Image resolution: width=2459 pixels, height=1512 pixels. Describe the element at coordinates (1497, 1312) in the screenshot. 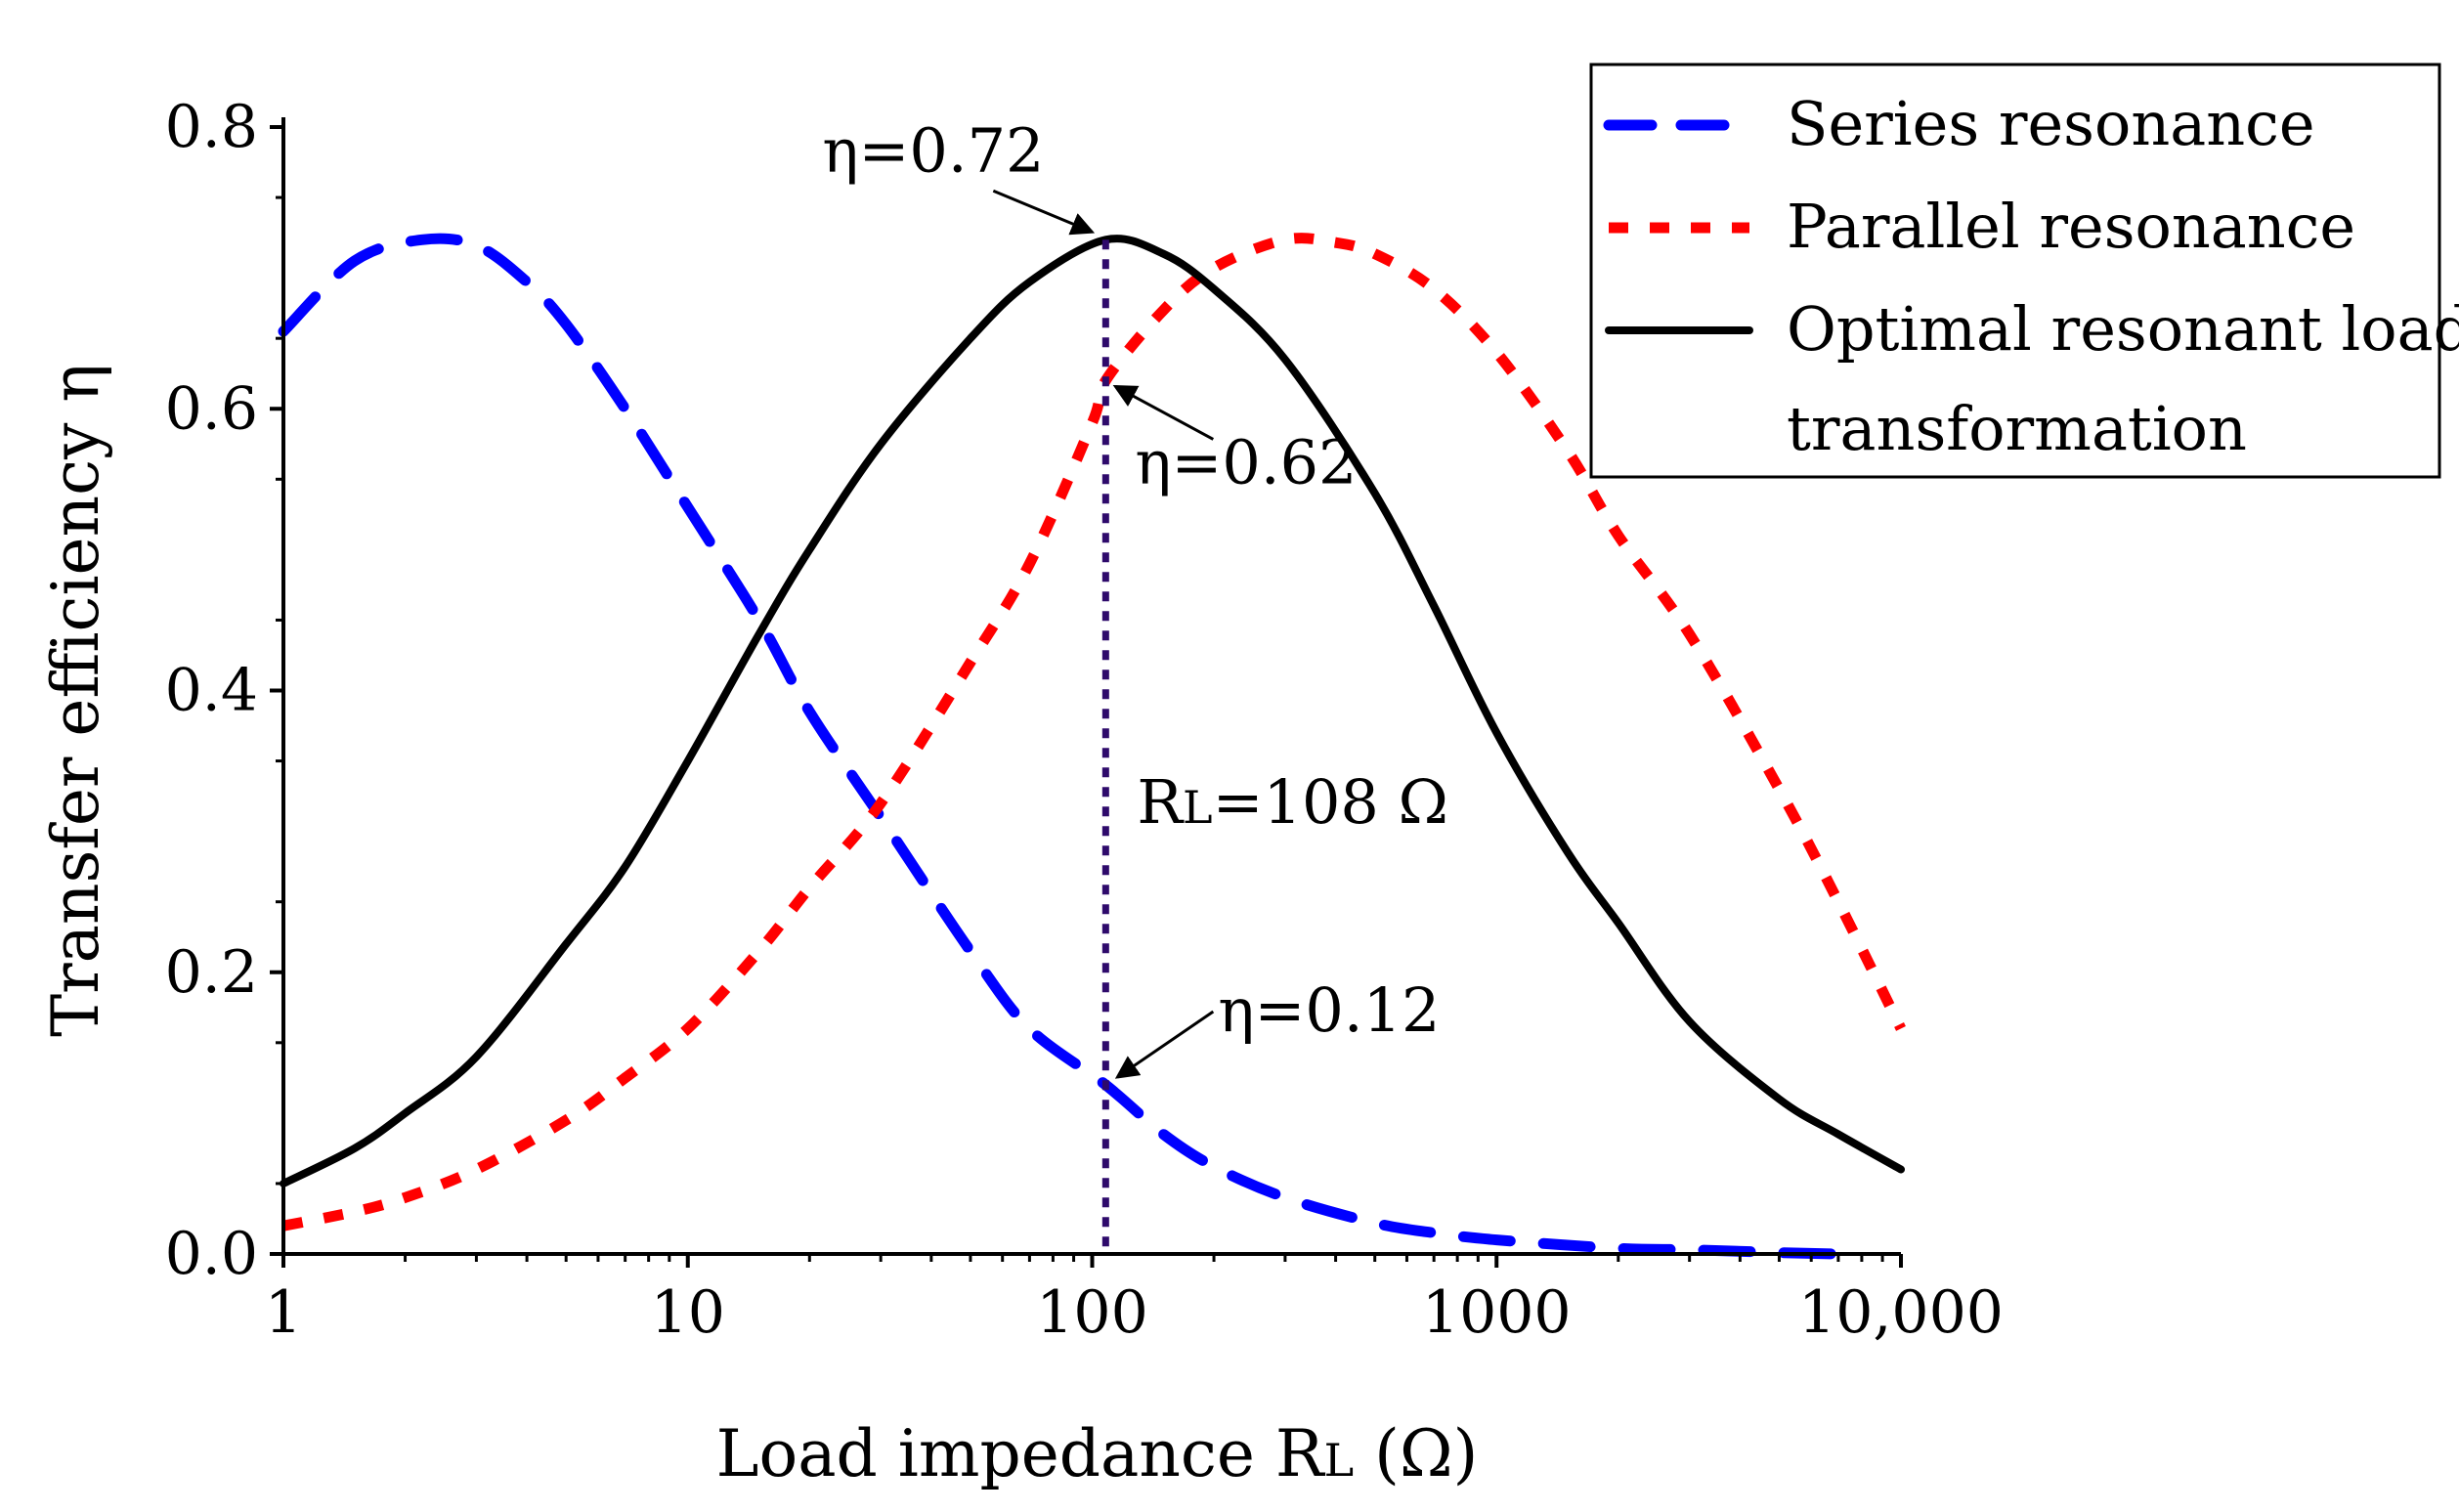

I see `x-tick-label: 1000` at that location.